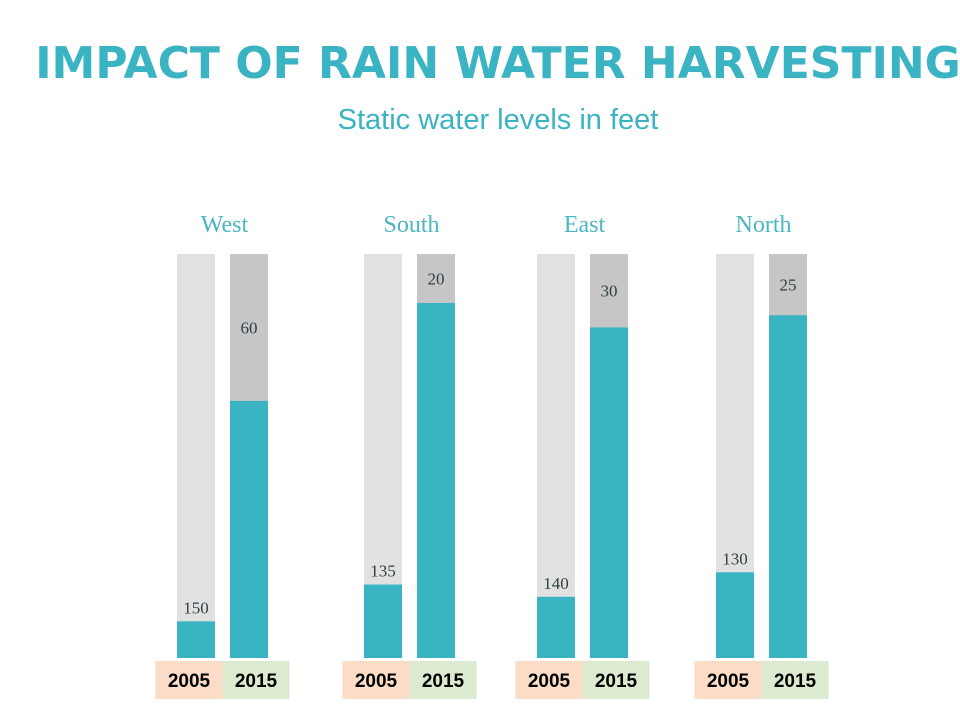 The width and height of the screenshot is (960, 720). I want to click on year-box-south-2015, so click(443, 680).